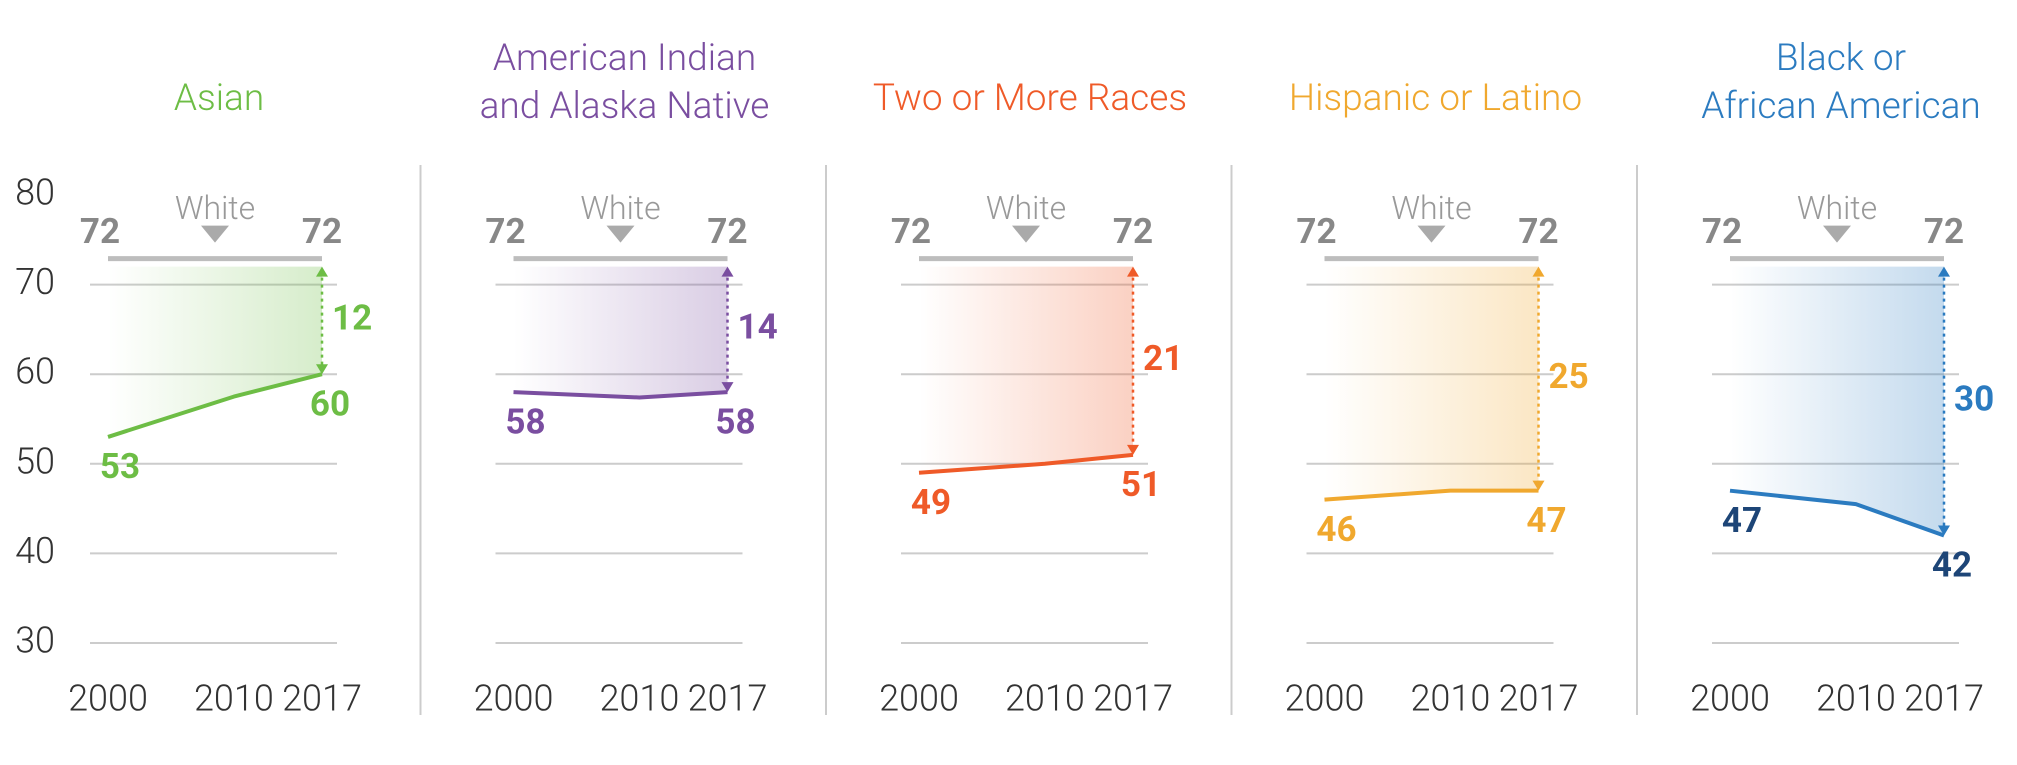 The height and width of the screenshot is (765, 2017). What do you see at coordinates (35, 372) in the screenshot?
I see `y-tick-label: 60` at bounding box center [35, 372].